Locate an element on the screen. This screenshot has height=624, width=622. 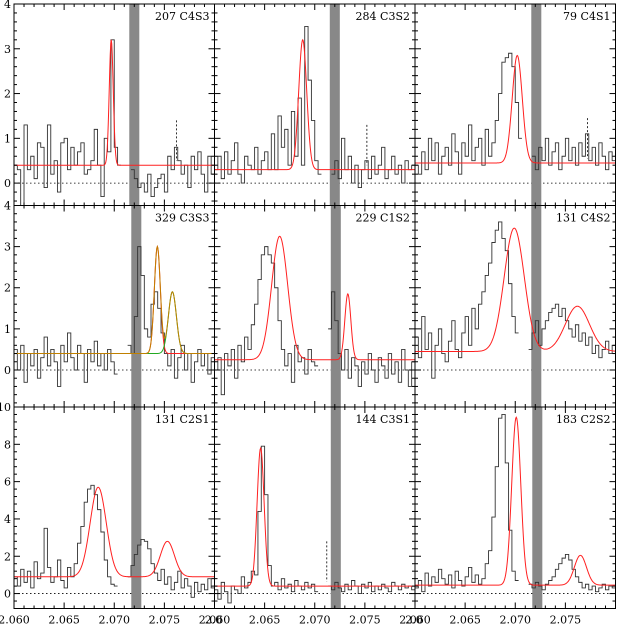
panel-label: 229 C1S2 is located at coordinates (383, 218).